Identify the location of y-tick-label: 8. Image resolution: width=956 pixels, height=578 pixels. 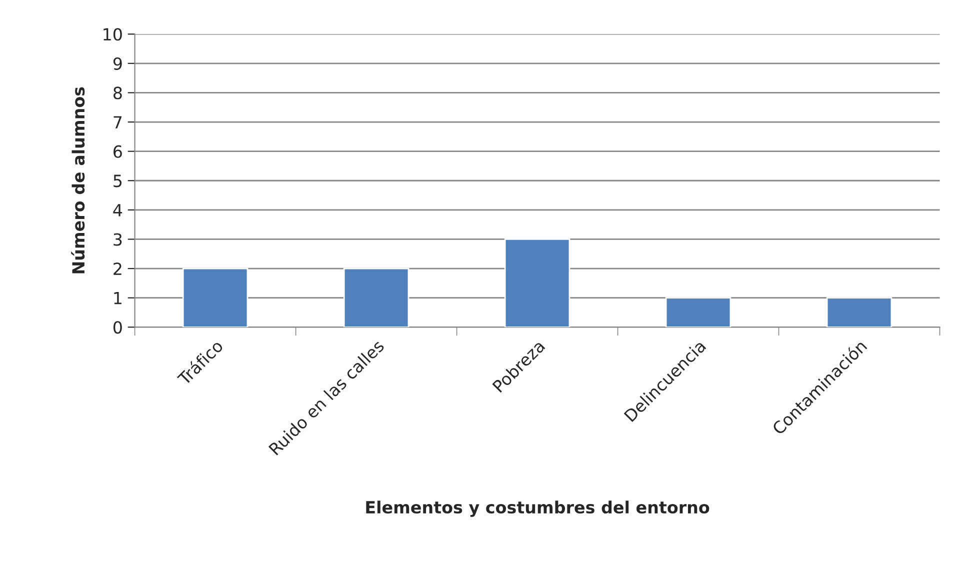
(118, 93).